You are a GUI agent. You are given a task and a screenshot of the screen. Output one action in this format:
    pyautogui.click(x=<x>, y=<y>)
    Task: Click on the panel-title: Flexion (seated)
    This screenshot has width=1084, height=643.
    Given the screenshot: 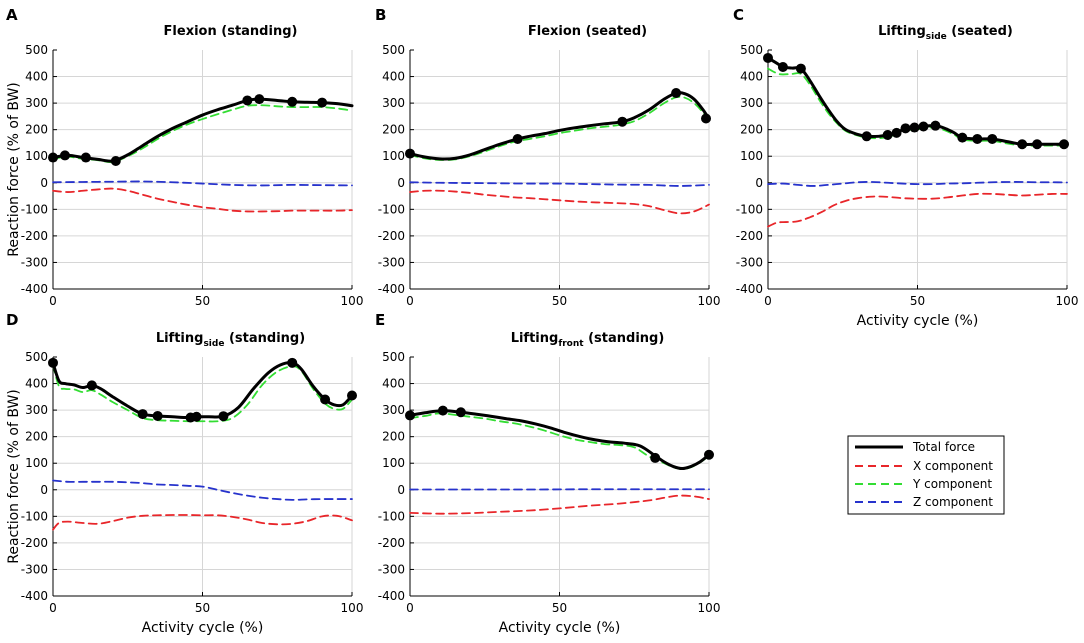 What is the action you would take?
    pyautogui.click(x=587, y=31)
    